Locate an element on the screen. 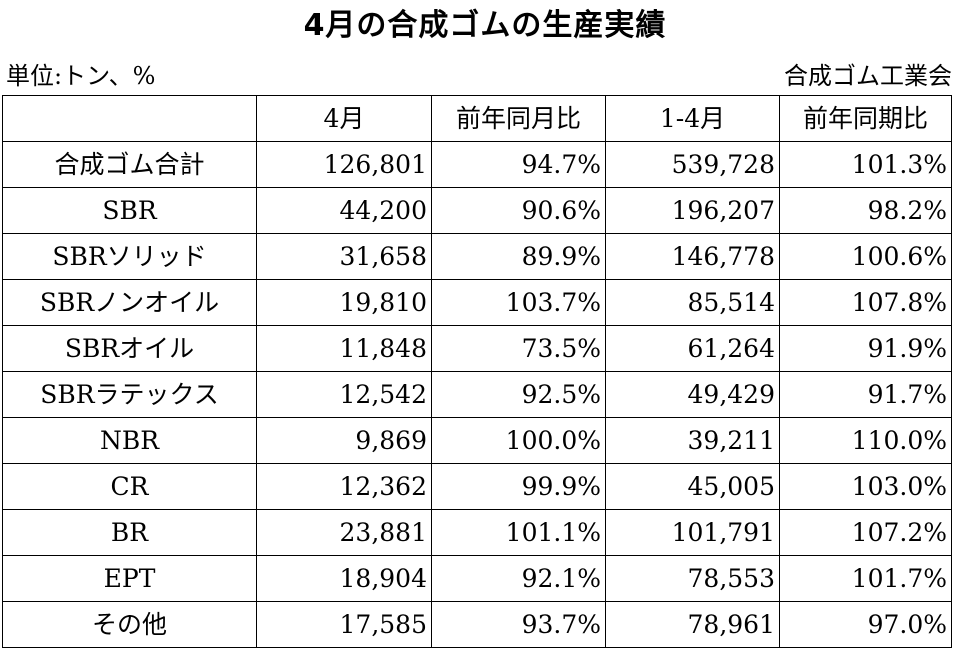 This screenshot has height=653, width=970. april-volume-cell: 31,658 is located at coordinates (344, 256).